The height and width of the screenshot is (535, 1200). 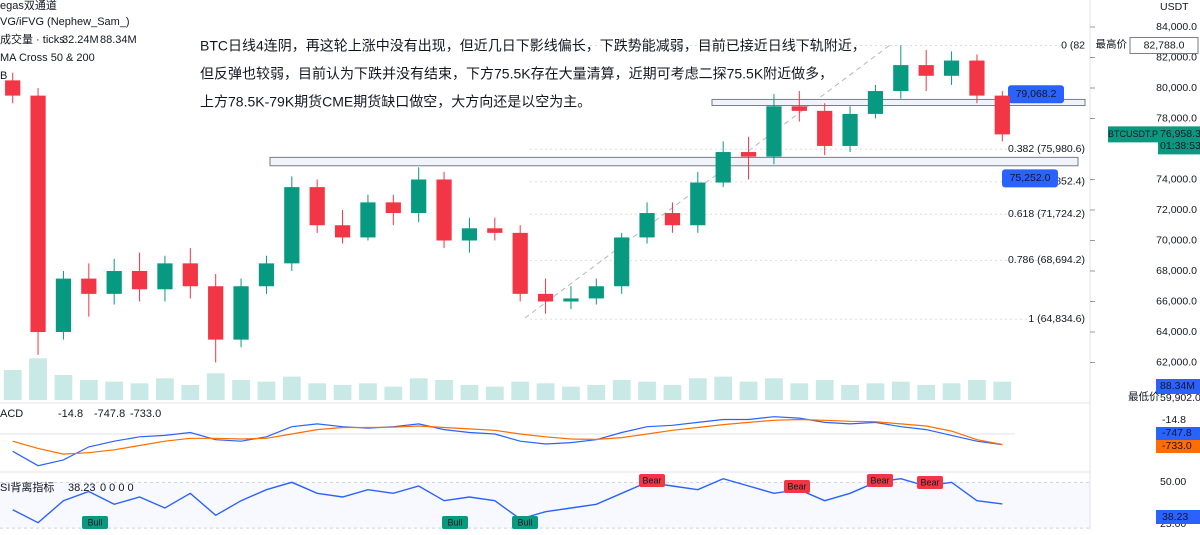 What do you see at coordinates (70, 414) in the screenshot?
I see `macd-value: -14.8` at bounding box center [70, 414].